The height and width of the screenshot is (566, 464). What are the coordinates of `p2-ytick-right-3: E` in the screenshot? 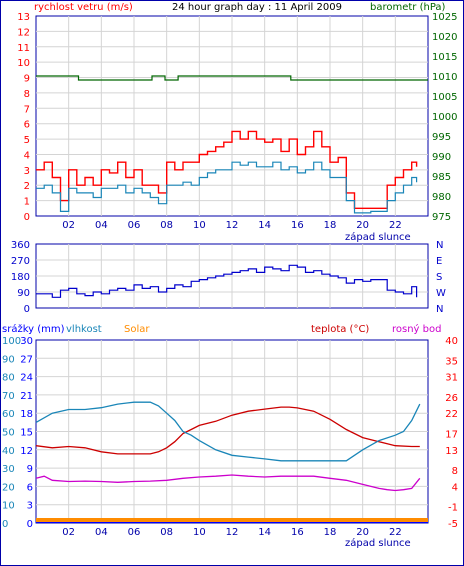 It's located at (439, 261).